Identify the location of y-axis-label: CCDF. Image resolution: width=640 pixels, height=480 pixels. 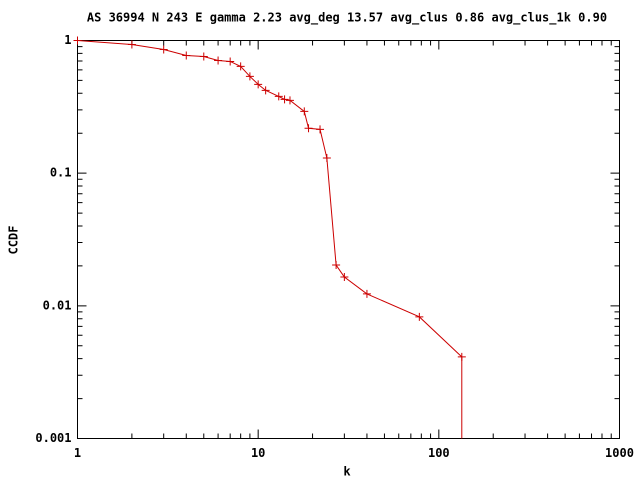
(14, 240).